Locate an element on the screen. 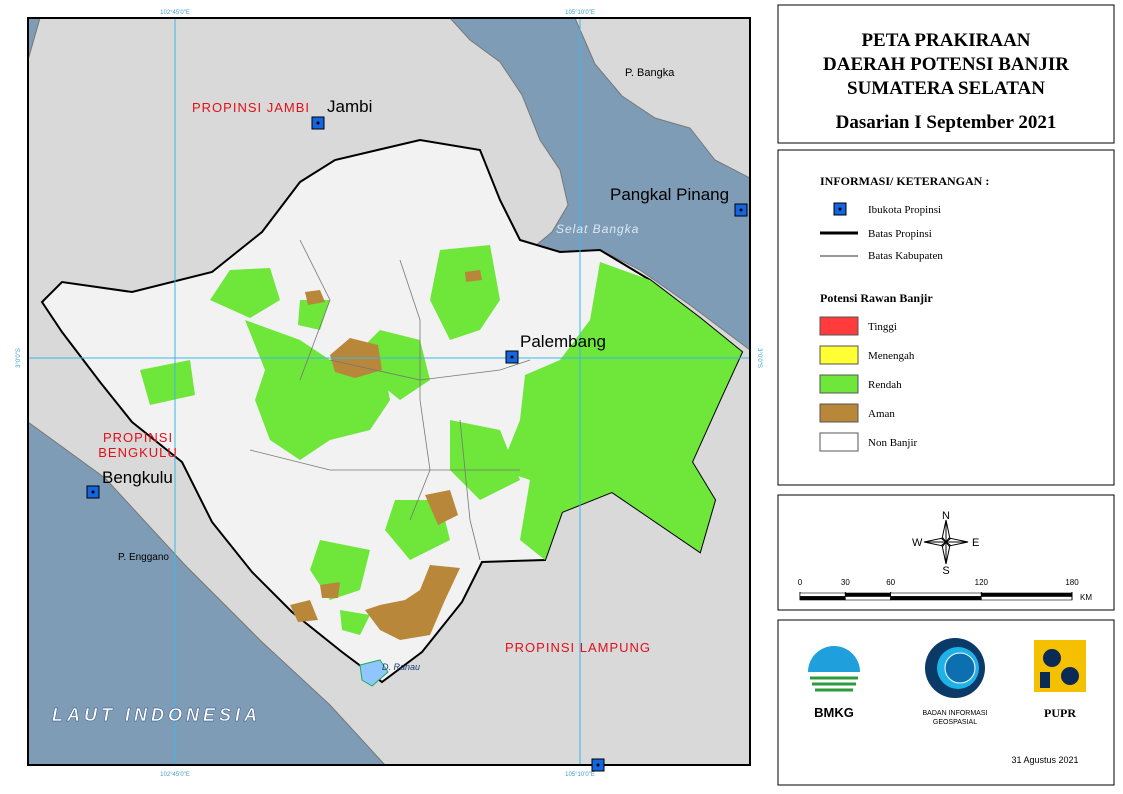  capital-symbol-dot is located at coordinates (840, 209).